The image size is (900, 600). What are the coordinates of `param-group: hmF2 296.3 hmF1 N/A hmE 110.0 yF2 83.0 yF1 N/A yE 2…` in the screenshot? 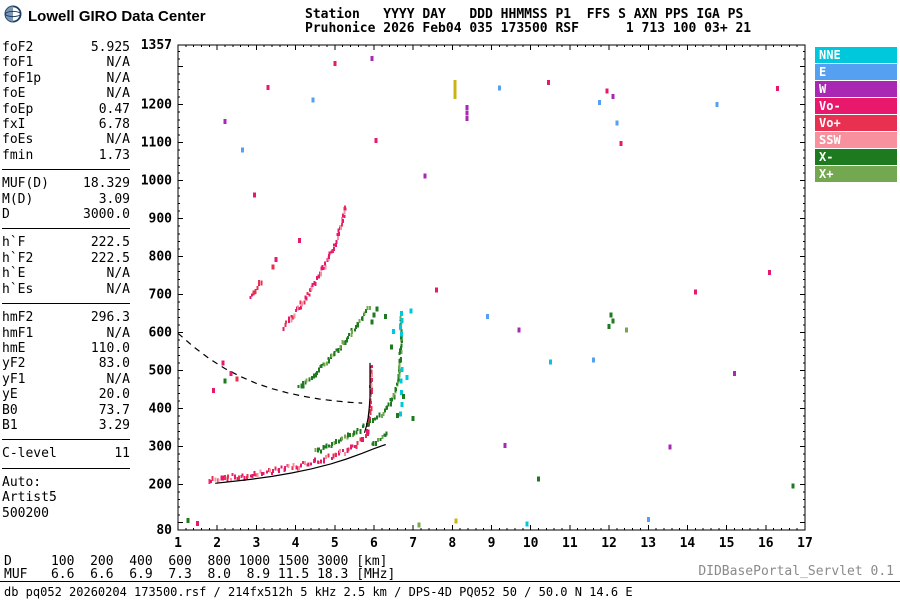 It's located at (66, 371).